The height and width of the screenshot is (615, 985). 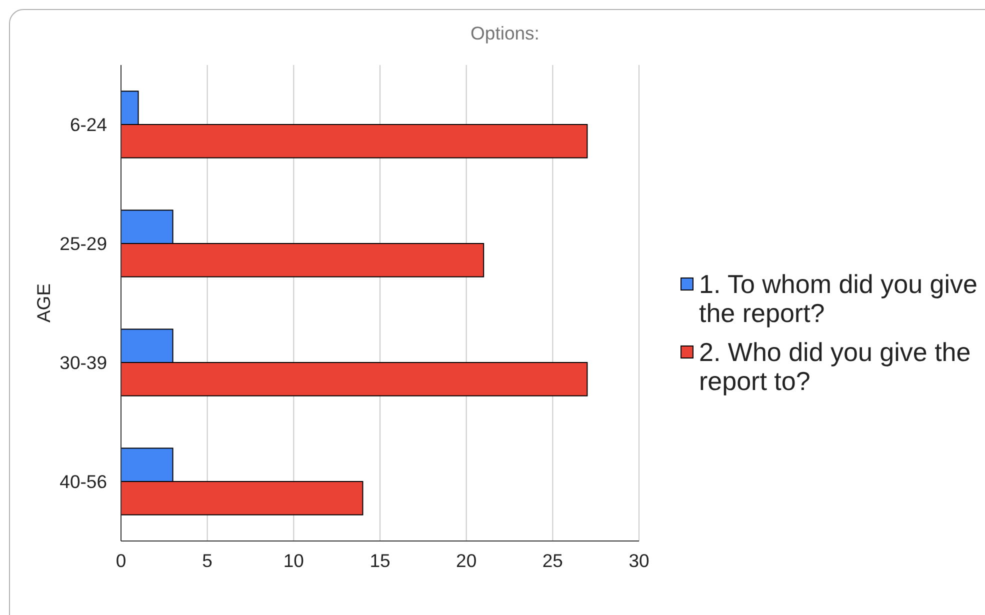 What do you see at coordinates (207, 560) in the screenshot?
I see `x-tick-label: 5` at bounding box center [207, 560].